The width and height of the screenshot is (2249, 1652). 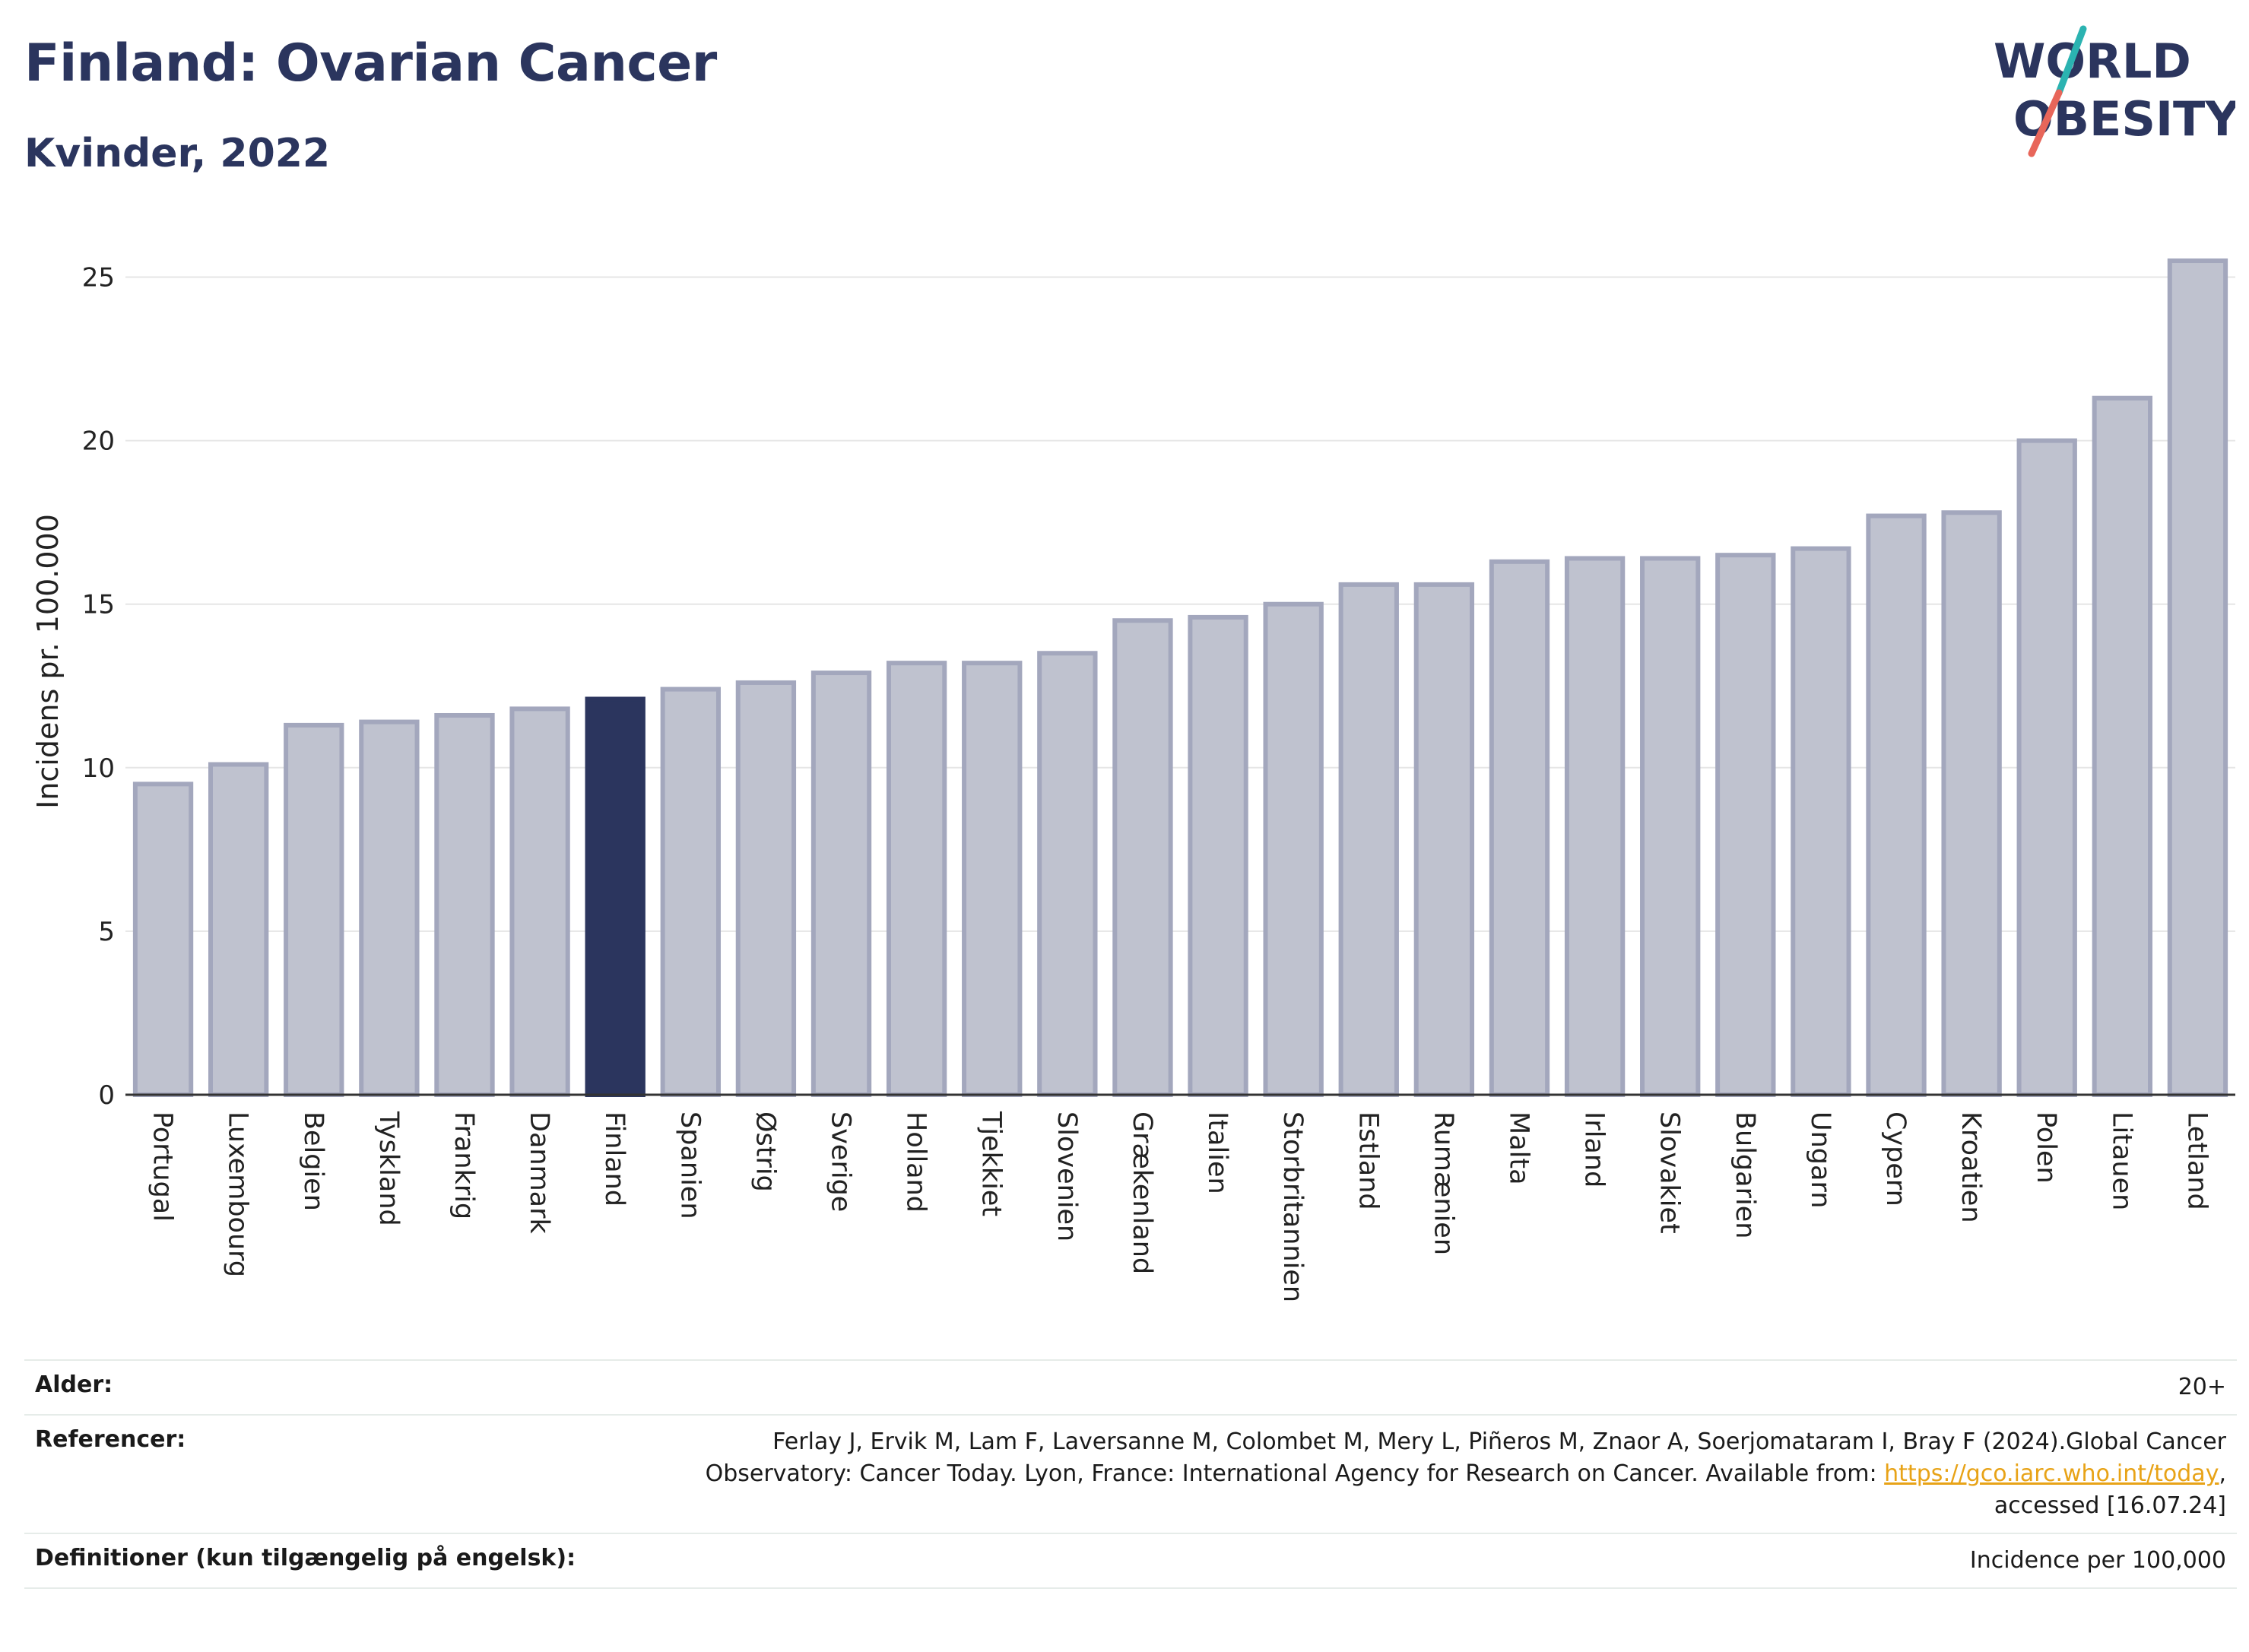 I want to click on x-tick-label: Frankrig, so click(x=464, y=1165).